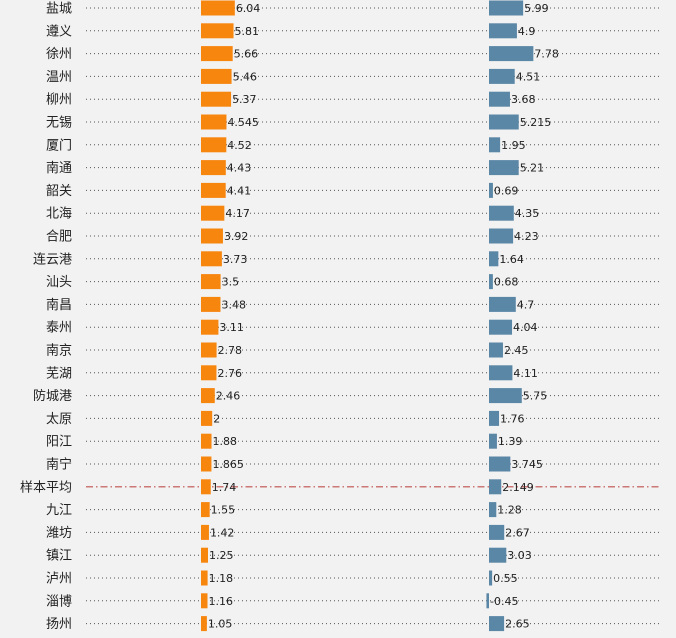  What do you see at coordinates (216, 418) in the screenshot?
I see `data-label-series1-row-19: 2` at bounding box center [216, 418].